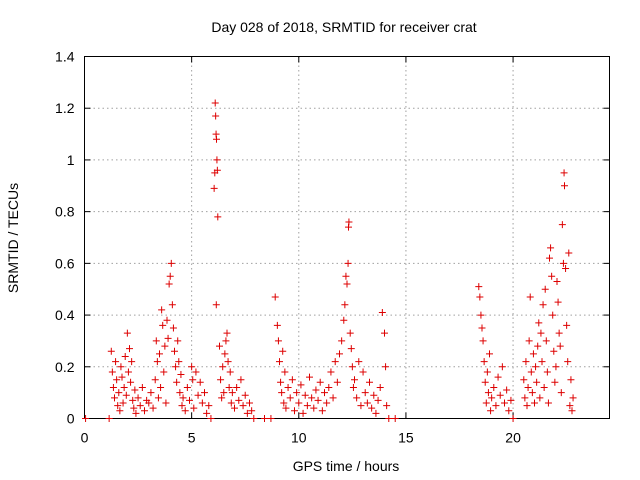 The width and height of the screenshot is (640, 480). I want to click on y-tick-label: 1.2, so click(65, 108).